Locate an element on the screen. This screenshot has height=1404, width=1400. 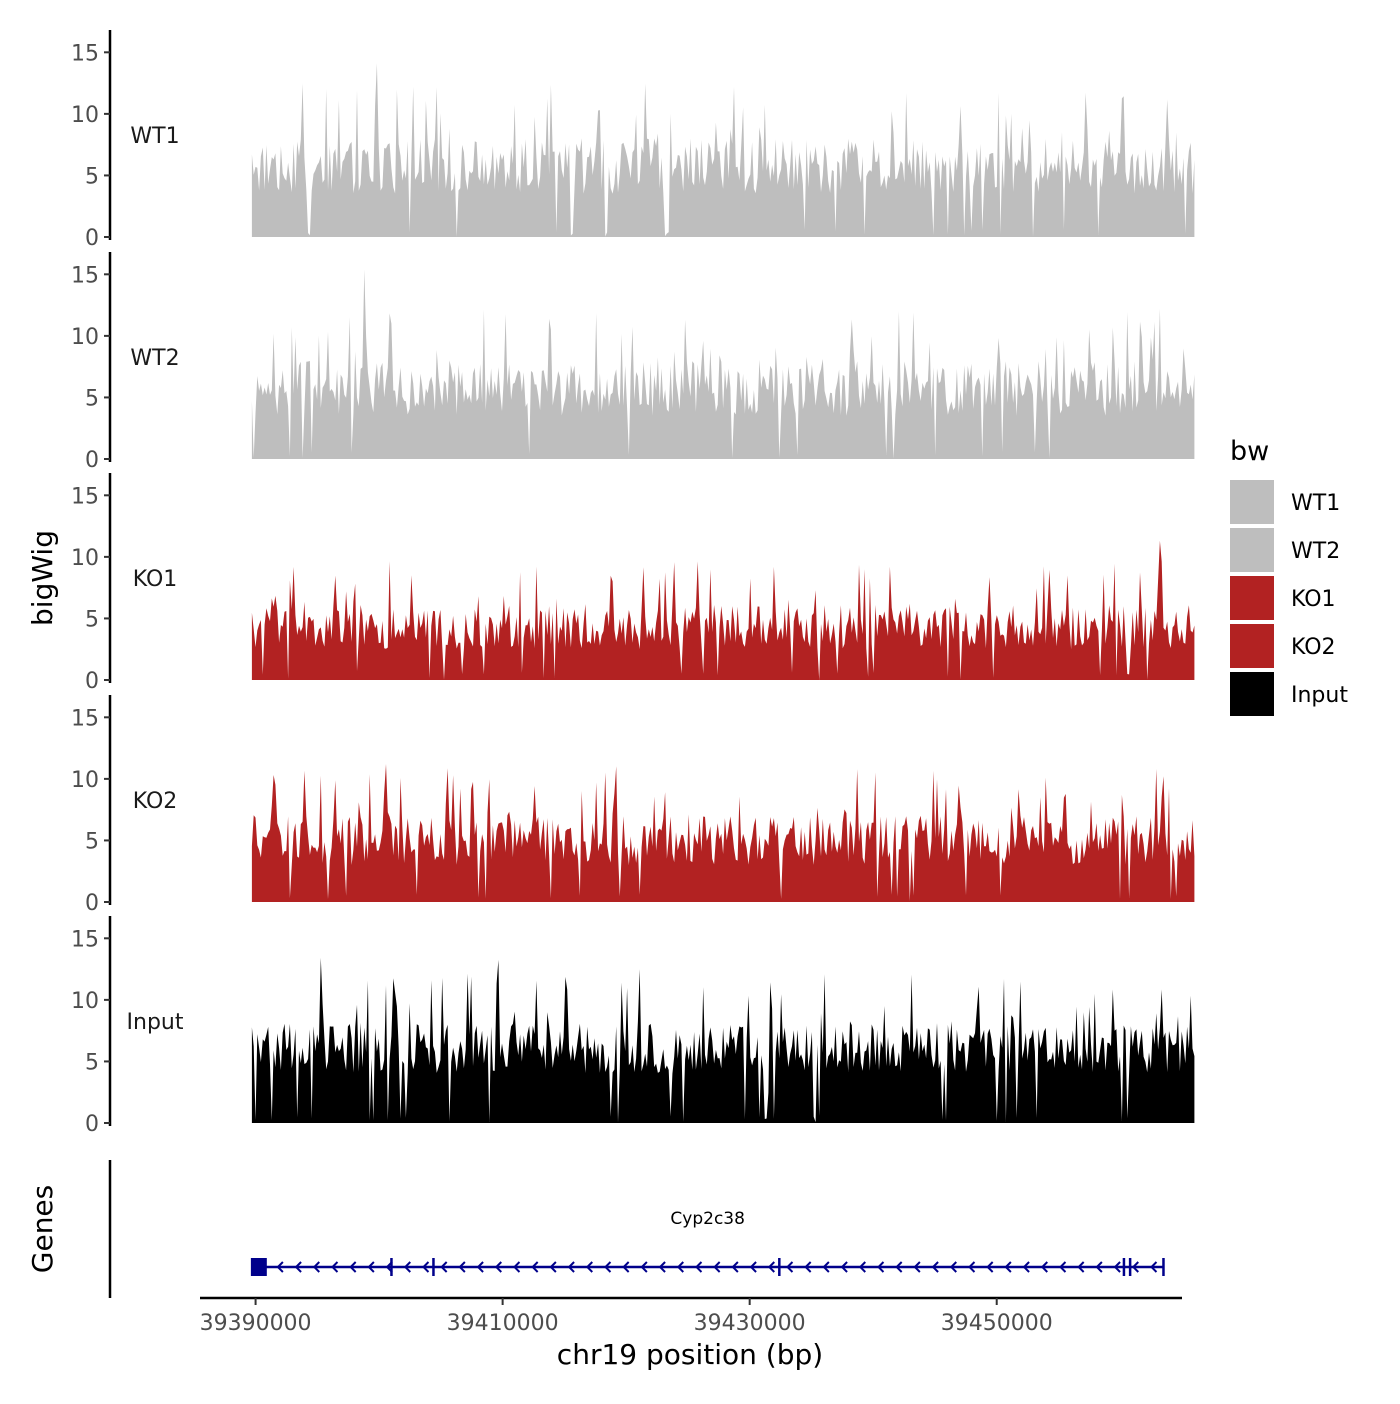
legend-label-ko2: KO2 is located at coordinates (1313, 647).